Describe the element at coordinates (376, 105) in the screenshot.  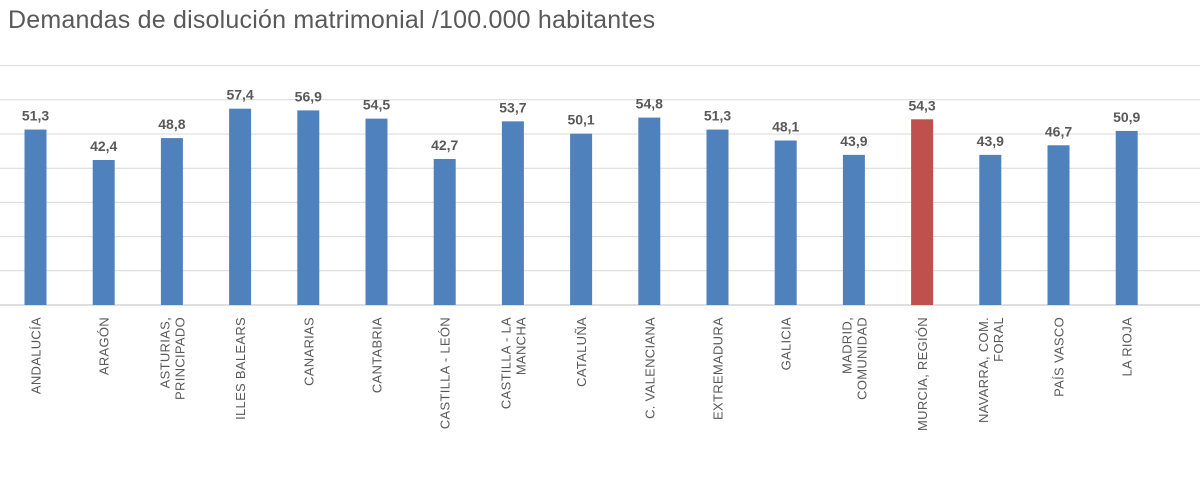
I see `data-label: 54,5` at that location.